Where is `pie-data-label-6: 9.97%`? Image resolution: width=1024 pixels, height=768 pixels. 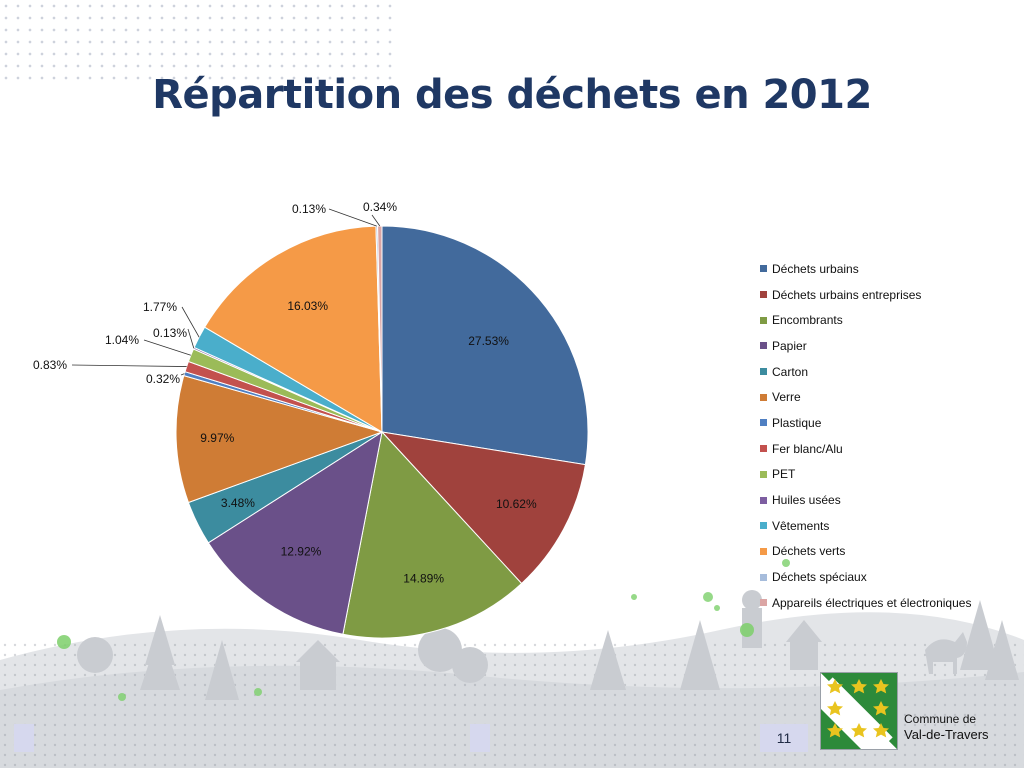 pie-data-label-6: 9.97% is located at coordinates (217, 438).